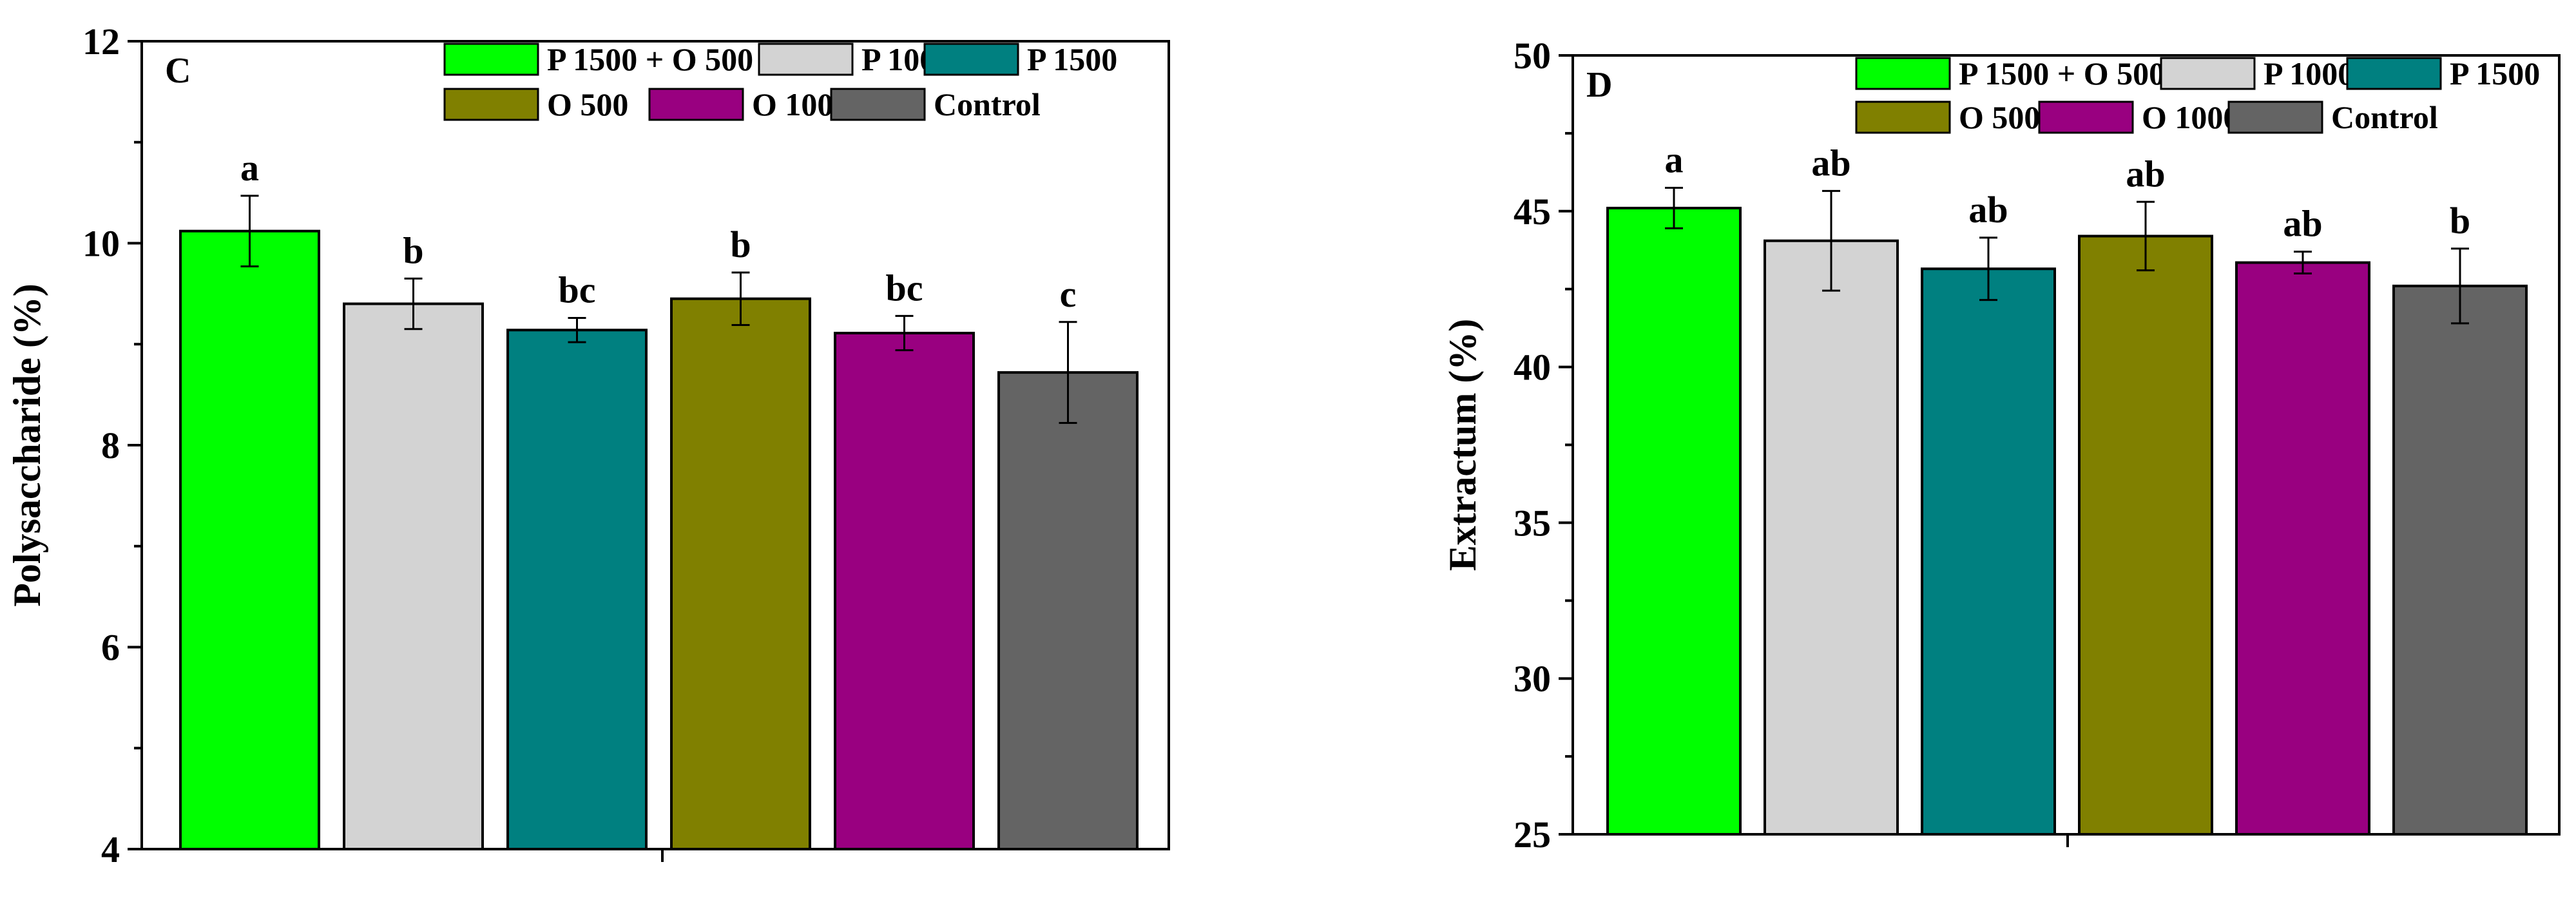  I want to click on y-tick-label-c: 4, so click(110, 849).